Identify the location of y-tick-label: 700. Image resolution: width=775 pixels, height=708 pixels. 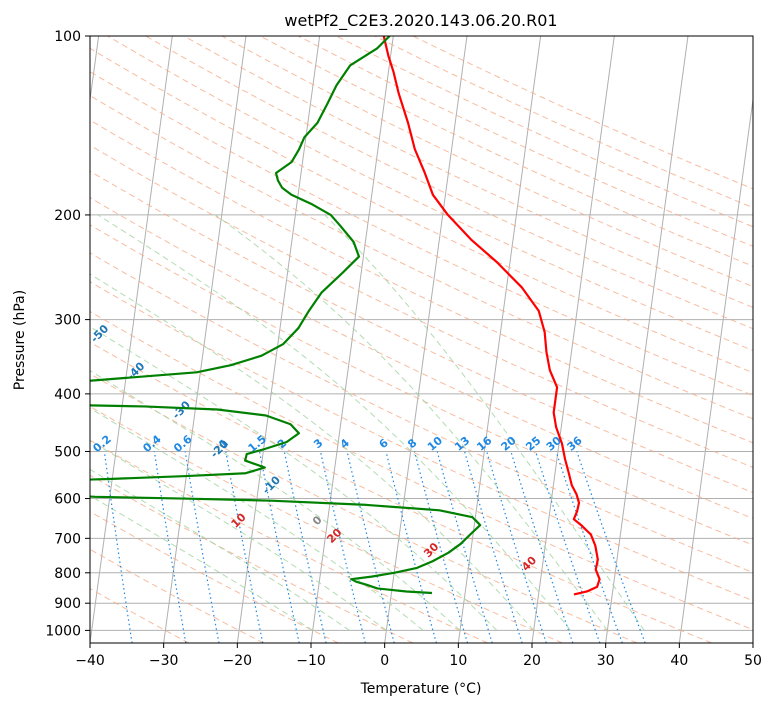
(67, 539).